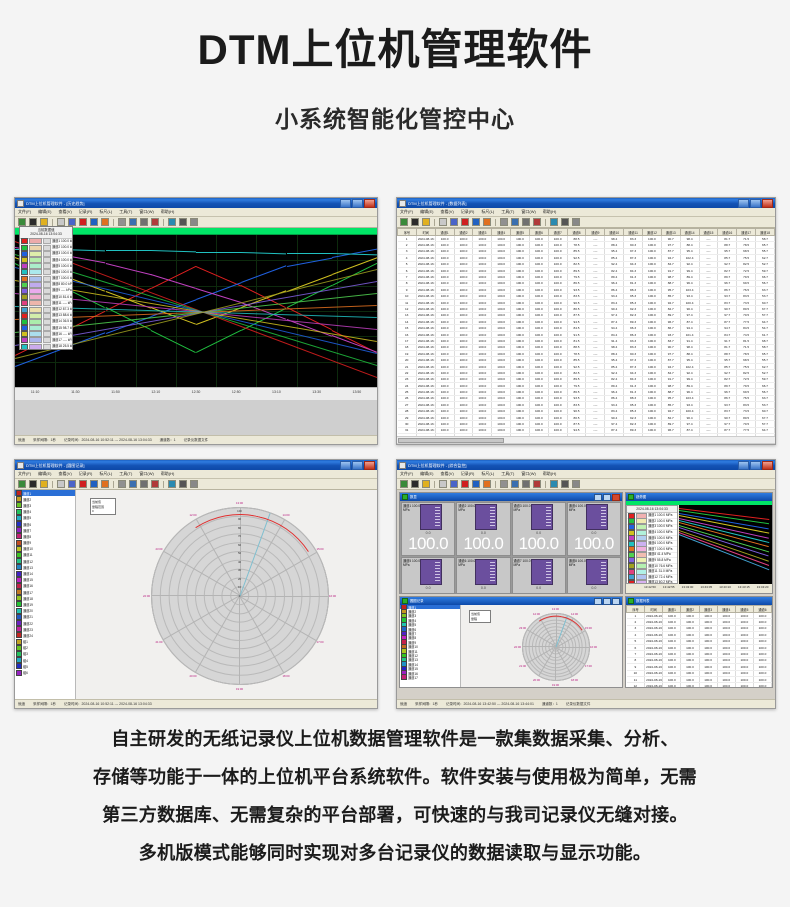  I want to click on scrollbar-thumb, so click(451, 440).